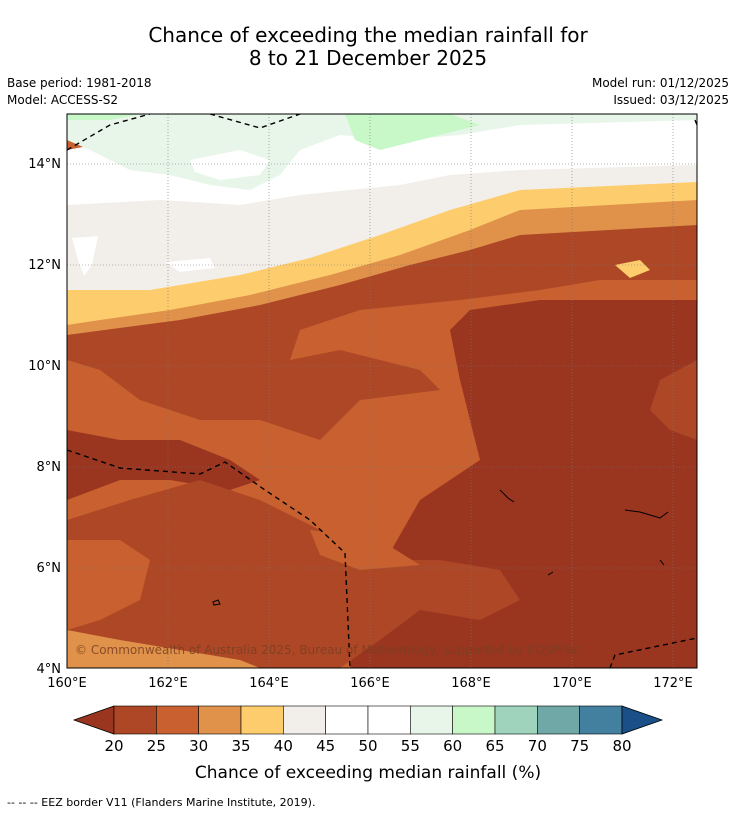 Image resolution: width=736 pixels, height=816 pixels. Describe the element at coordinates (660, 83) in the screenshot. I see `model-run: Model run: 01/12/2025` at that location.